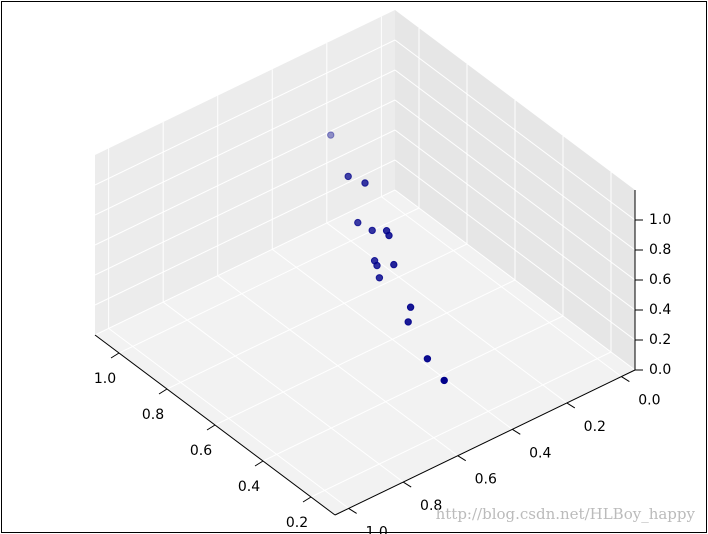  What do you see at coordinates (660, 250) in the screenshot?
I see `z-tick-label: 0.8` at bounding box center [660, 250].